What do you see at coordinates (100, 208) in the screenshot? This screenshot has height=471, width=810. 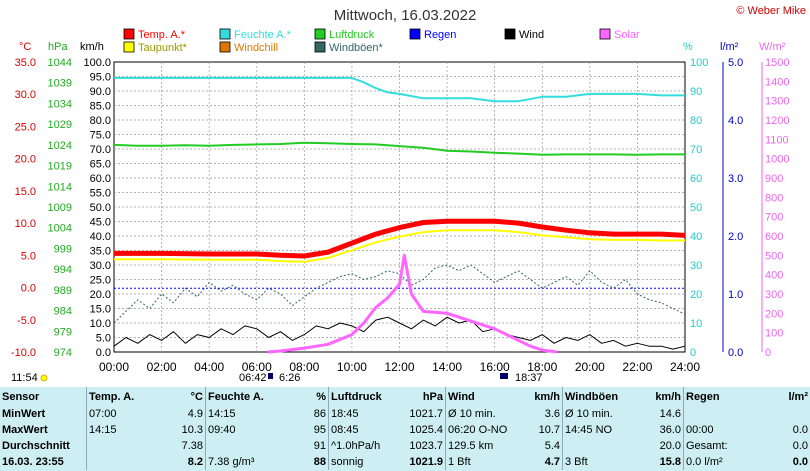 I see `tick-label-kmh: 50.0` at bounding box center [100, 208].